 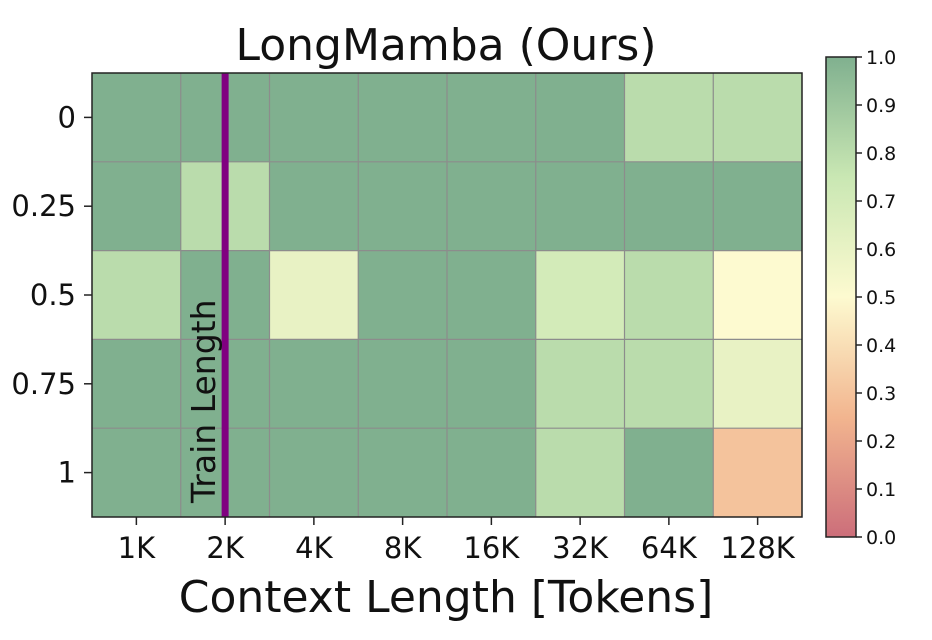 What do you see at coordinates (580, 548) in the screenshot?
I see `x-tick-label: 32K` at bounding box center [580, 548].